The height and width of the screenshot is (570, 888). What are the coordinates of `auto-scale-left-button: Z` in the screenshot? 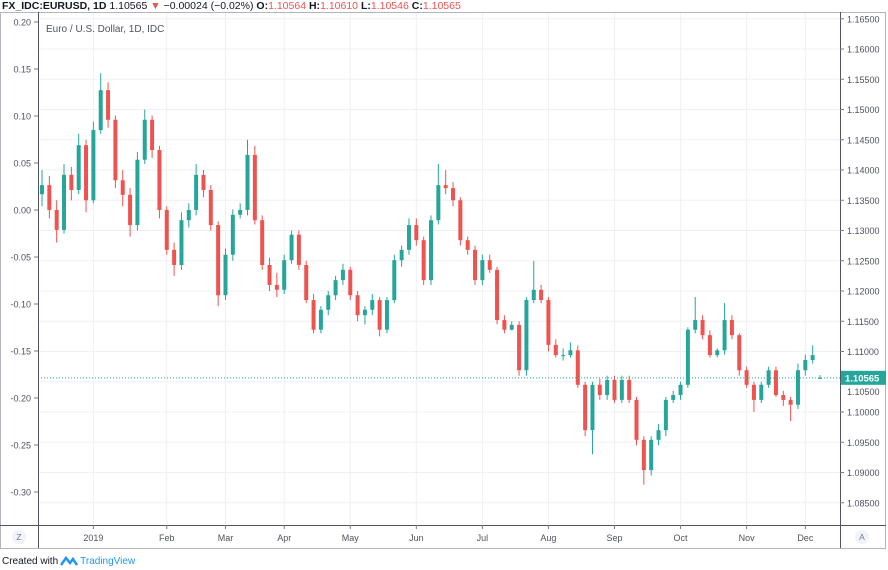 It's located at (19, 537).